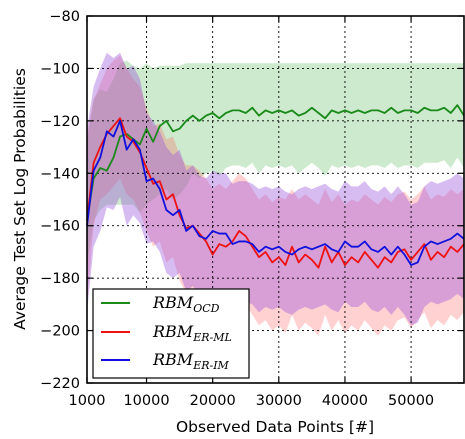 This screenshot has width=465, height=439. What do you see at coordinates (20, 199) in the screenshot?
I see `y-axis-label: Average Test Set Log Probabilities` at bounding box center [20, 199].